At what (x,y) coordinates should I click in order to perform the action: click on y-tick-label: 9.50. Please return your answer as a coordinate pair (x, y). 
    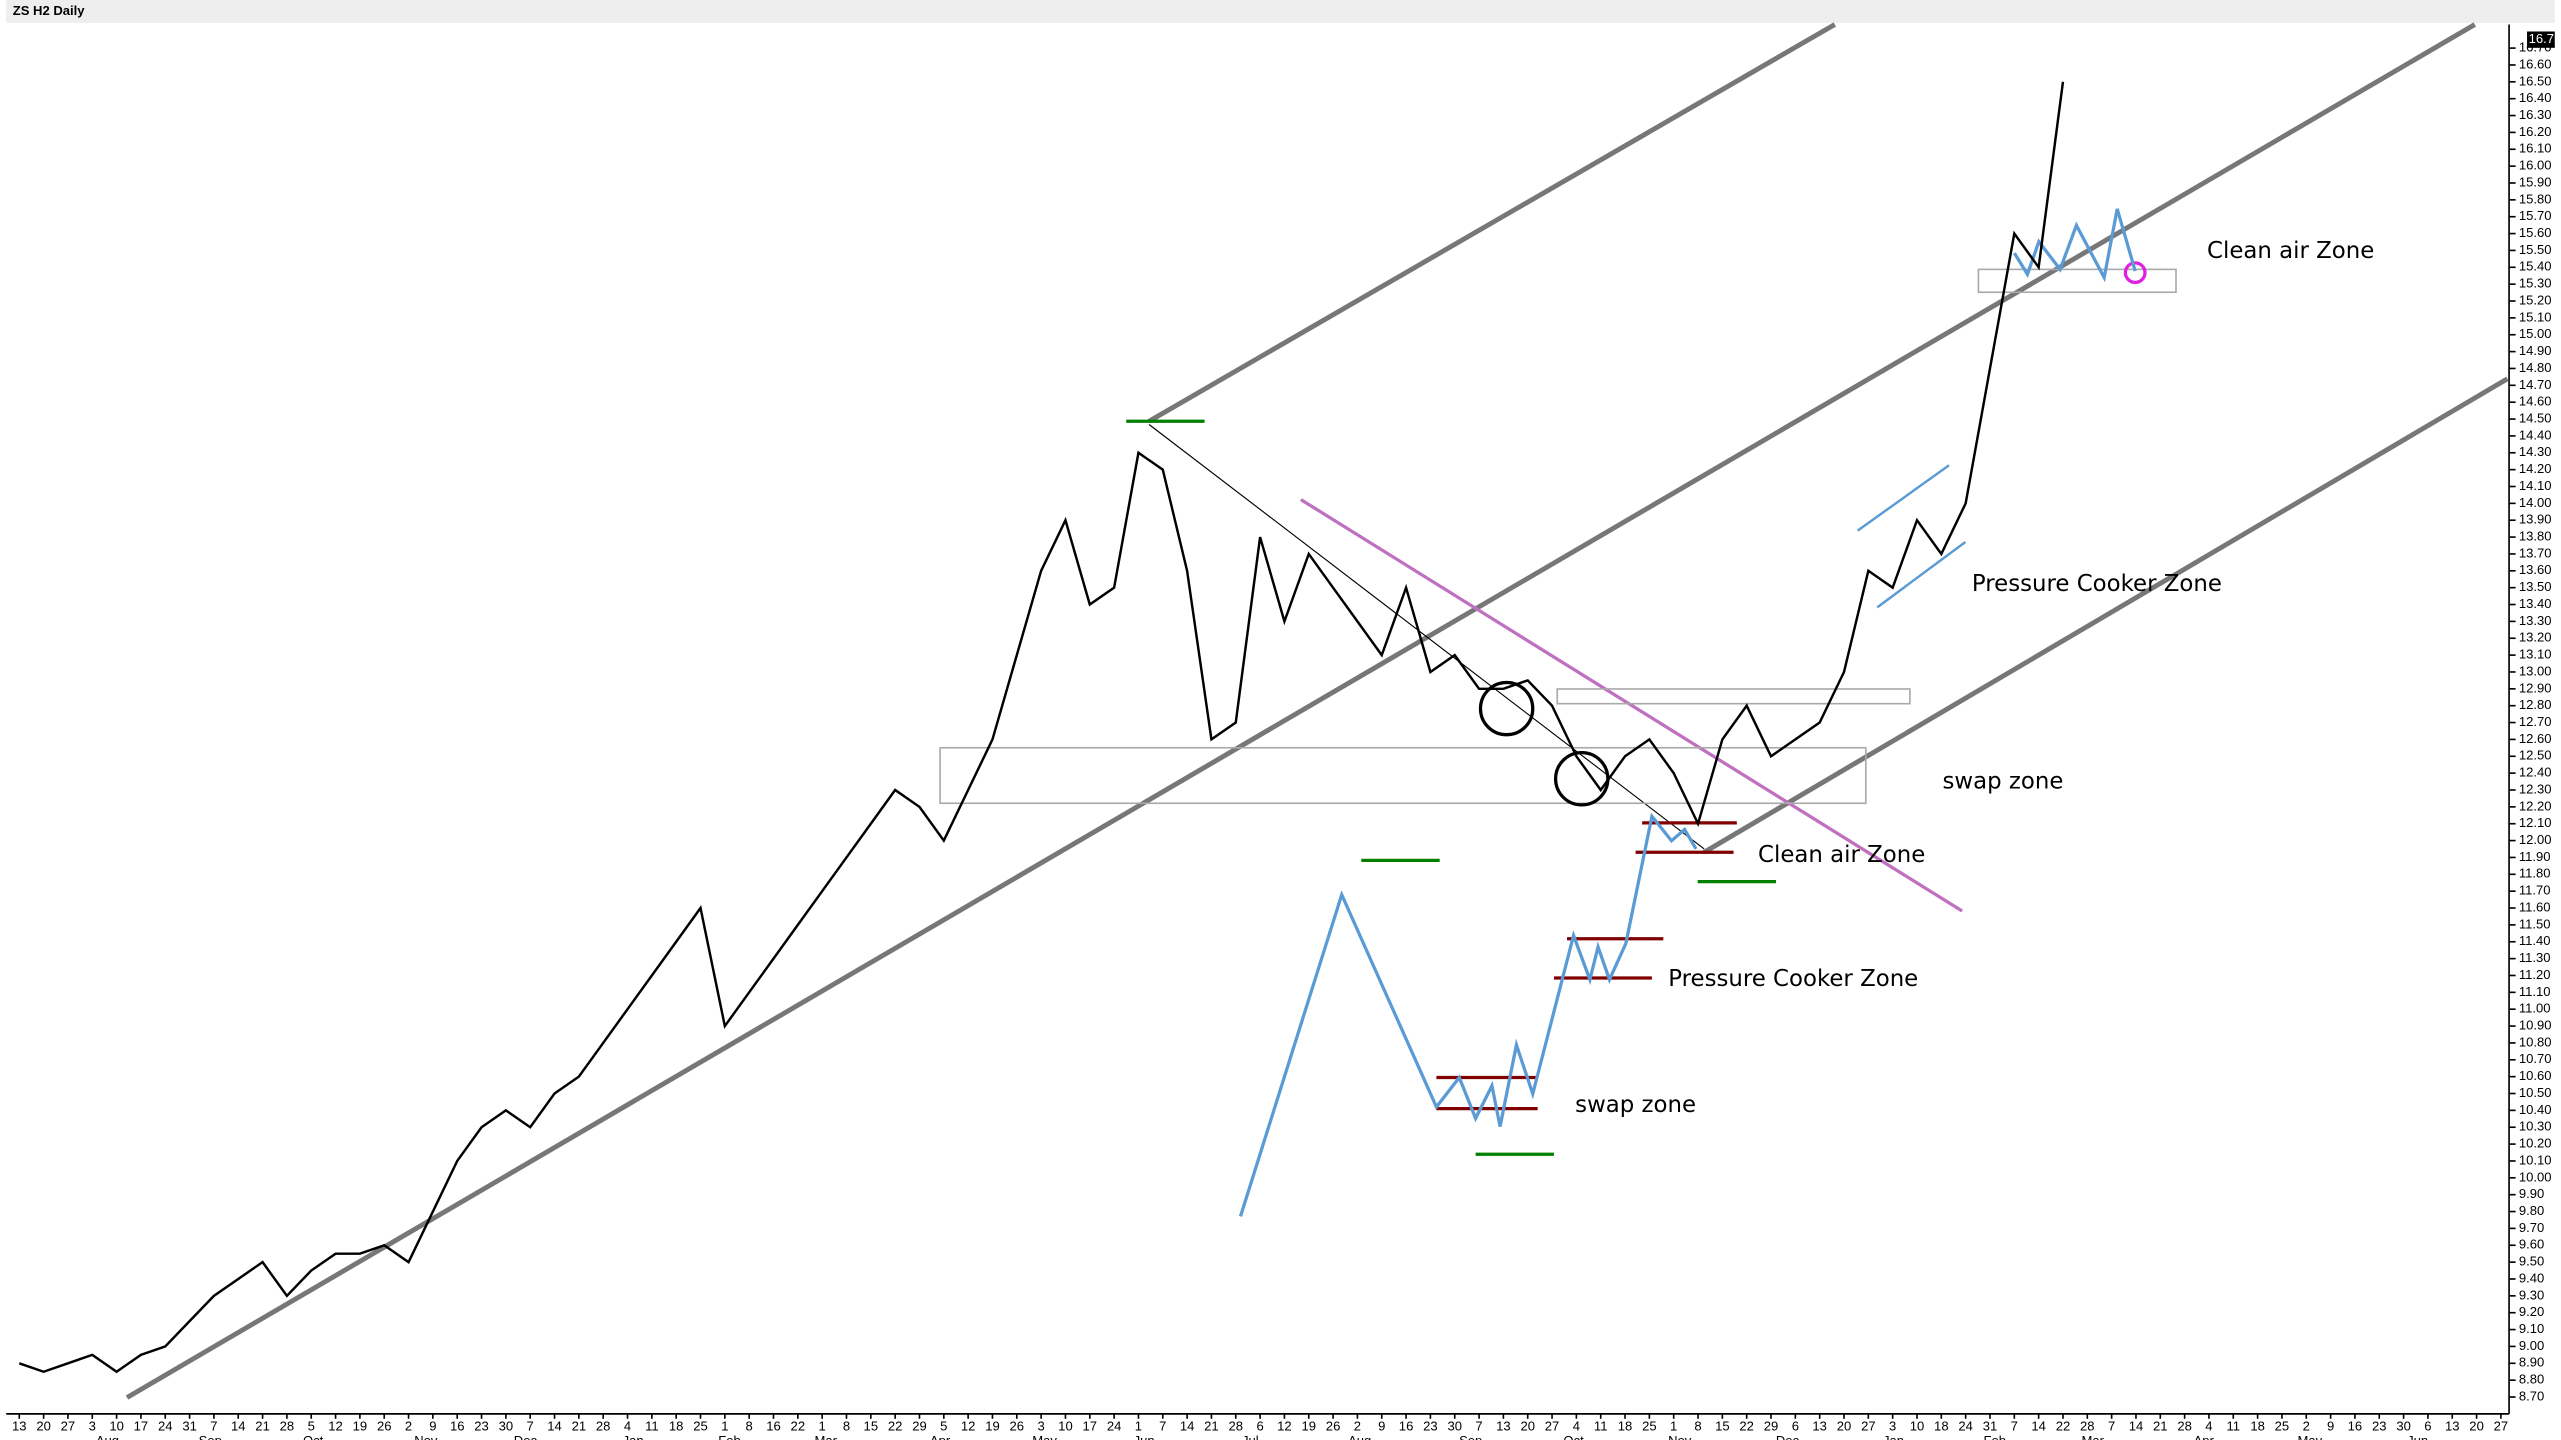
    Looking at the image, I should click on (2531, 1261).